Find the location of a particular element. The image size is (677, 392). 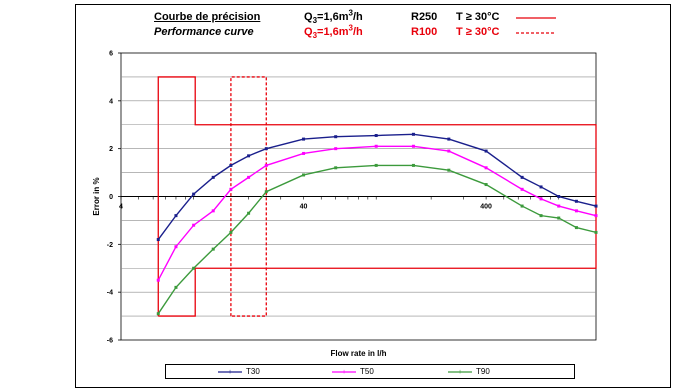

temp-r100: T ≥ 30°C is located at coordinates (478, 32).